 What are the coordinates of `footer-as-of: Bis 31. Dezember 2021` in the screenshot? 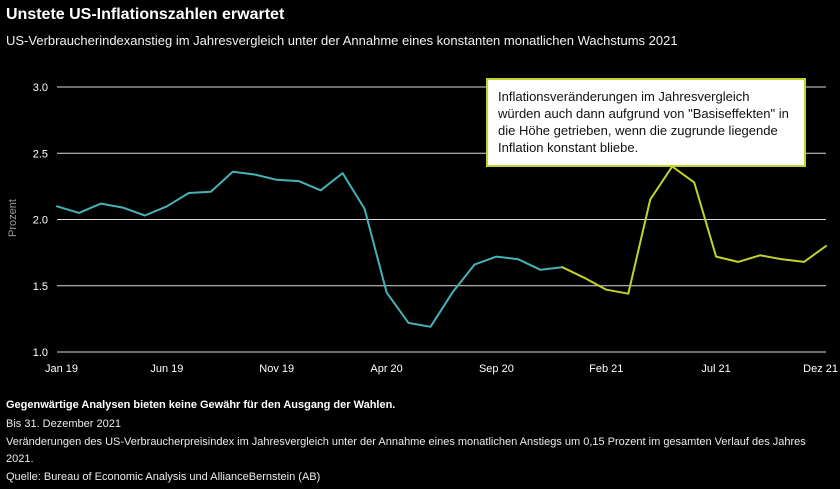 It's located at (63, 423).